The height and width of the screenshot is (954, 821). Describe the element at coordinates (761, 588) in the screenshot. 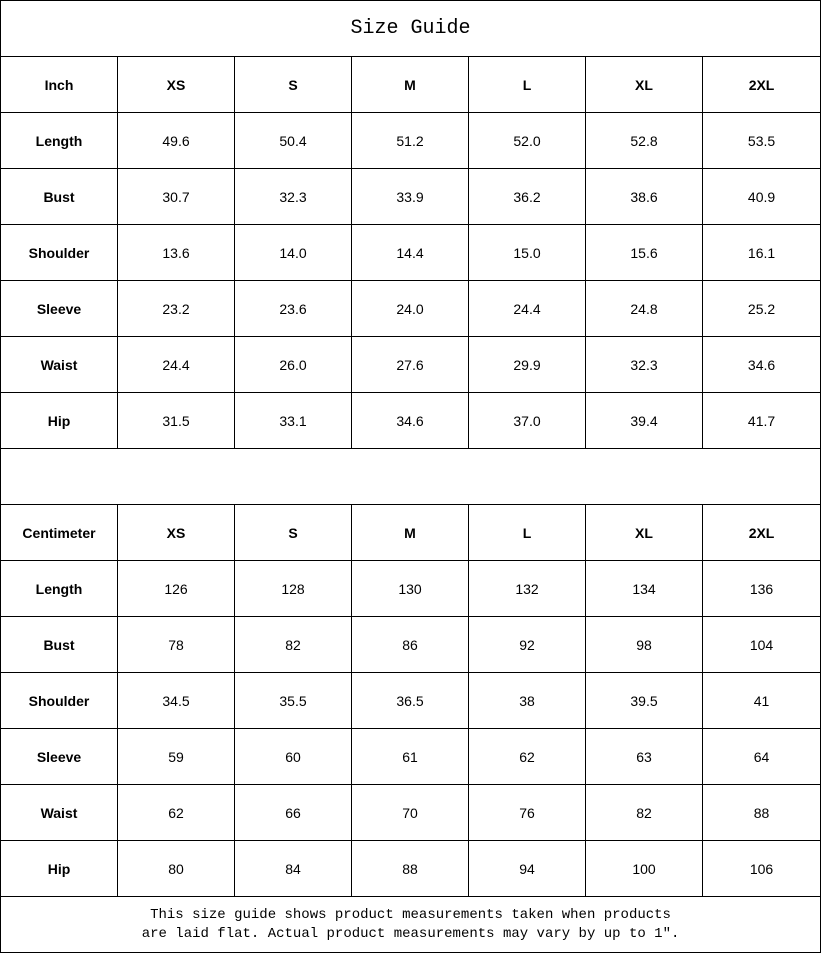

I see `measurement-value: 136` at that location.